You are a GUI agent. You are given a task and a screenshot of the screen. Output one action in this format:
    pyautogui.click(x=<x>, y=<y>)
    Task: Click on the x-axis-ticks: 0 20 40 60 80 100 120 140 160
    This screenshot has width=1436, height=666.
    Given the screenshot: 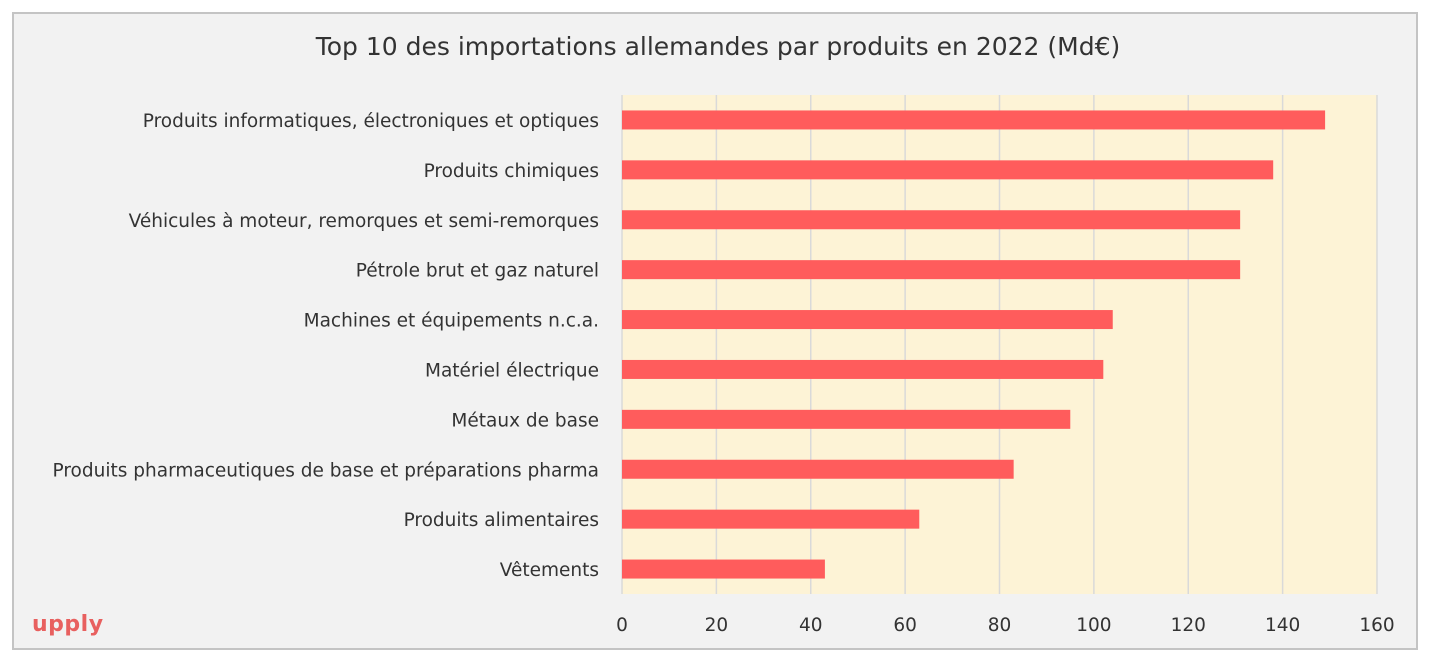 What is the action you would take?
    pyautogui.click(x=1005, y=625)
    